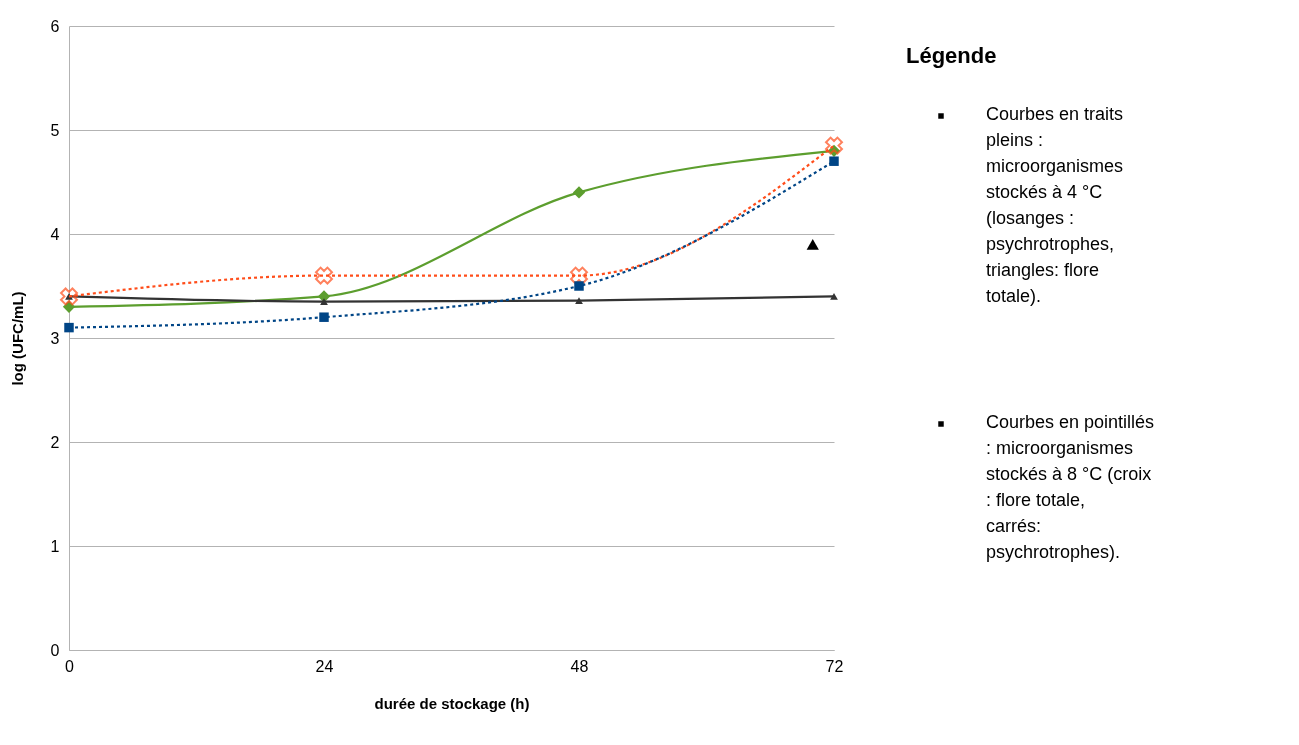  What do you see at coordinates (951, 55) in the screenshot?
I see `text: Légende` at bounding box center [951, 55].